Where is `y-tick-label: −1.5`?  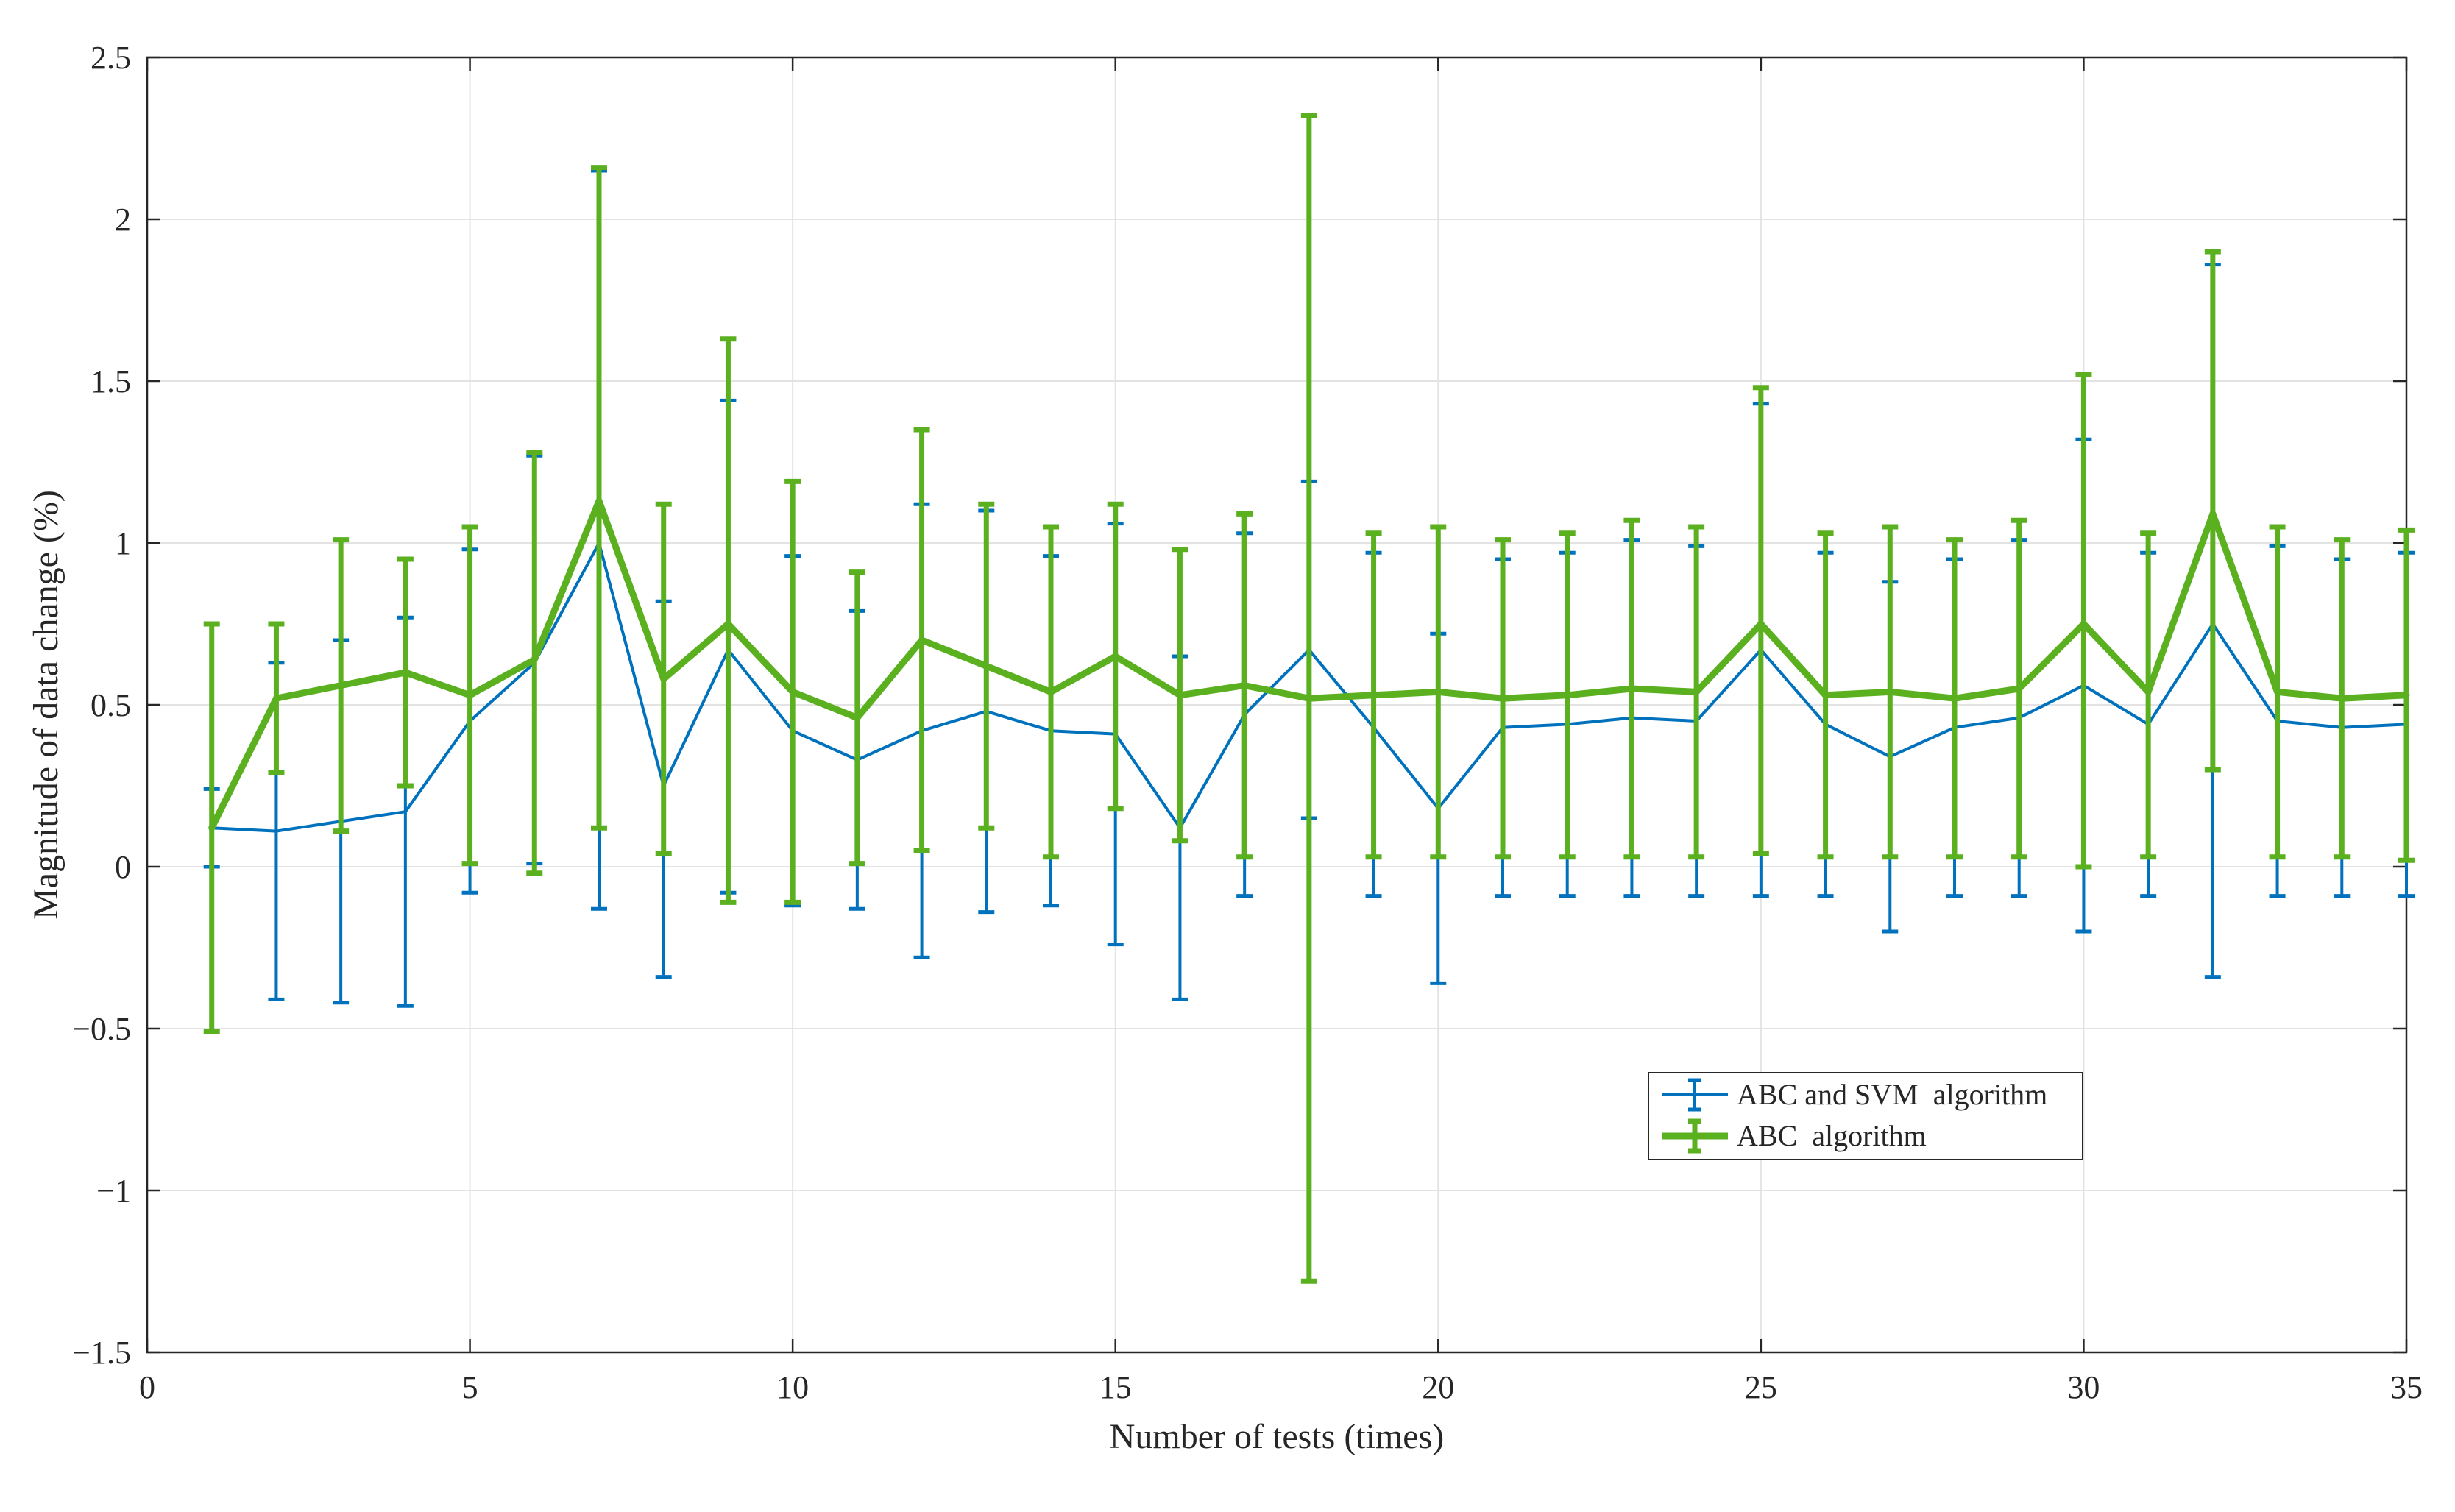
y-tick-label: −1.5 is located at coordinates (101, 1353).